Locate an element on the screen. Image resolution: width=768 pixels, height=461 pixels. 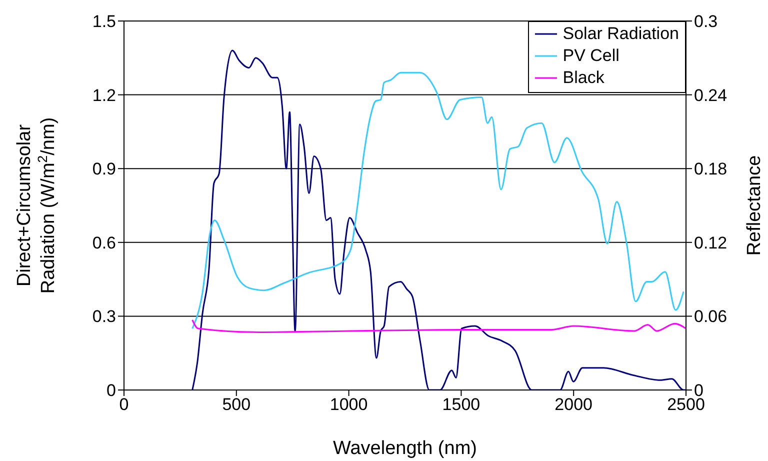
x-tick-label: 1000 is located at coordinates (349, 404).